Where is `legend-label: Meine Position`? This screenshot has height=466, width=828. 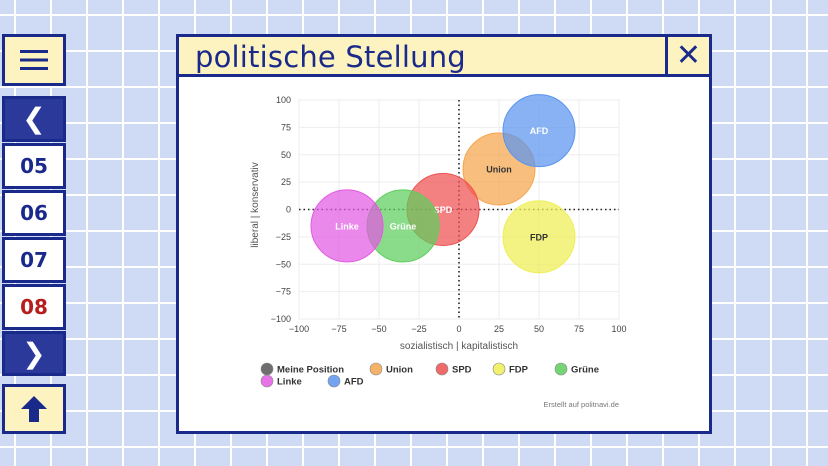
legend-label: Meine Position is located at coordinates (310, 370).